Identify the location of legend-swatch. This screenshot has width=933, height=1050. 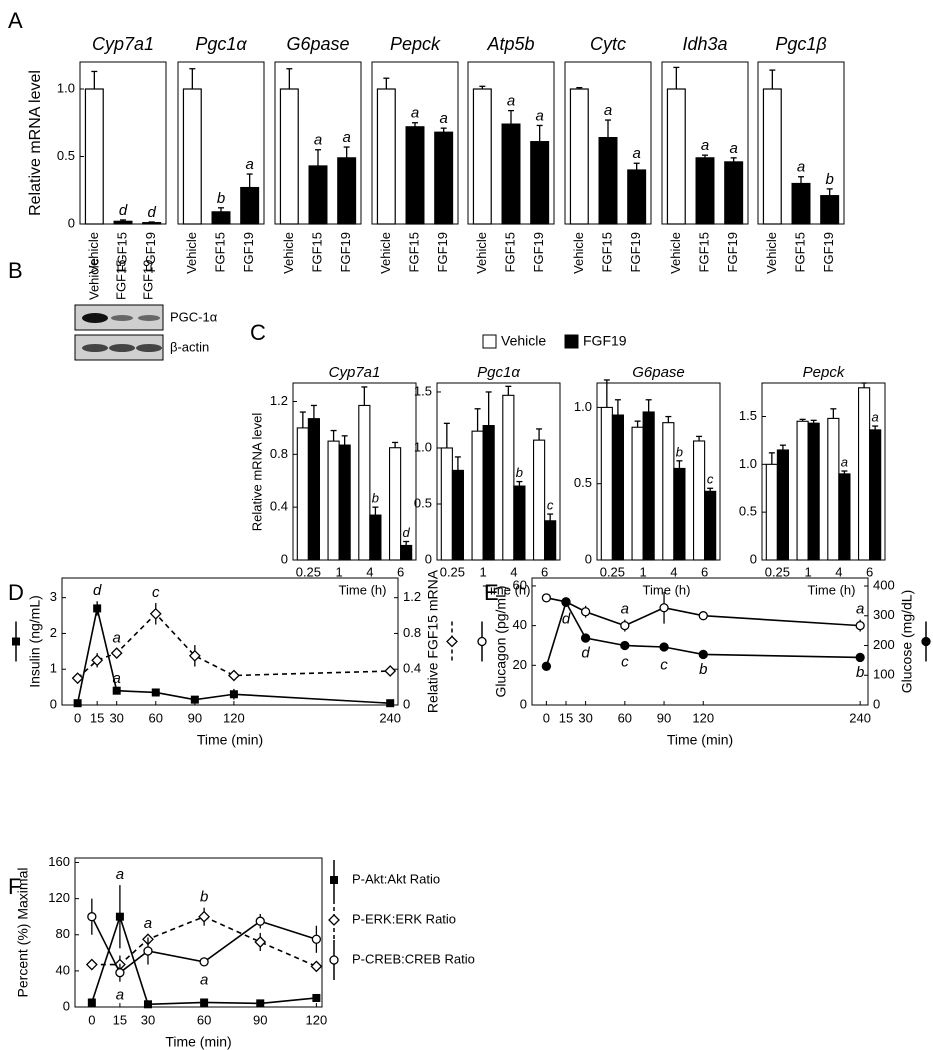
(489, 341).